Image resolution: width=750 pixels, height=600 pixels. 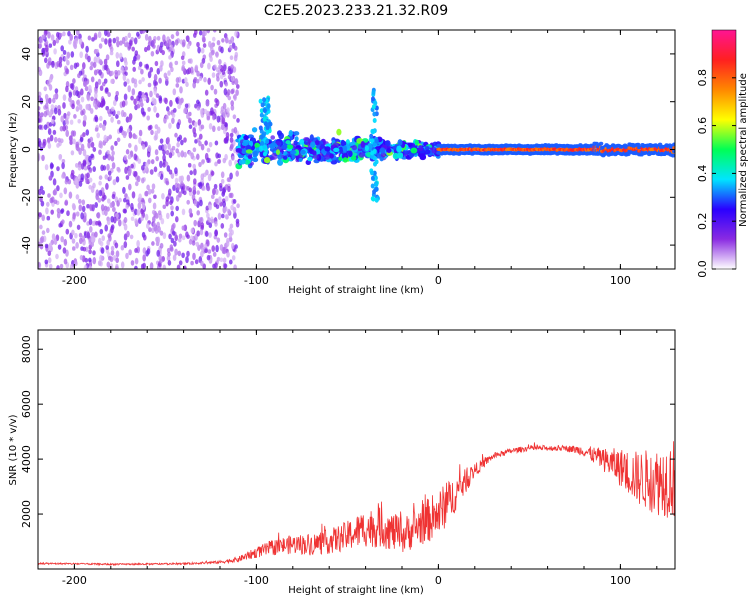 What do you see at coordinates (702, 174) in the screenshot?
I see `colorbar-tick-label: 0.4` at bounding box center [702, 174].